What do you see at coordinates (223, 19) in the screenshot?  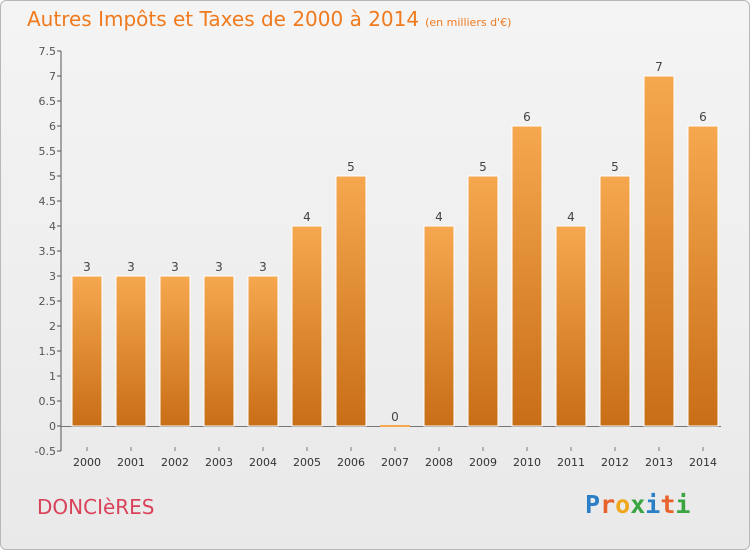 I see `chart-title-text: Autres Impôts et Taxes de 2000 à 2014` at bounding box center [223, 19].